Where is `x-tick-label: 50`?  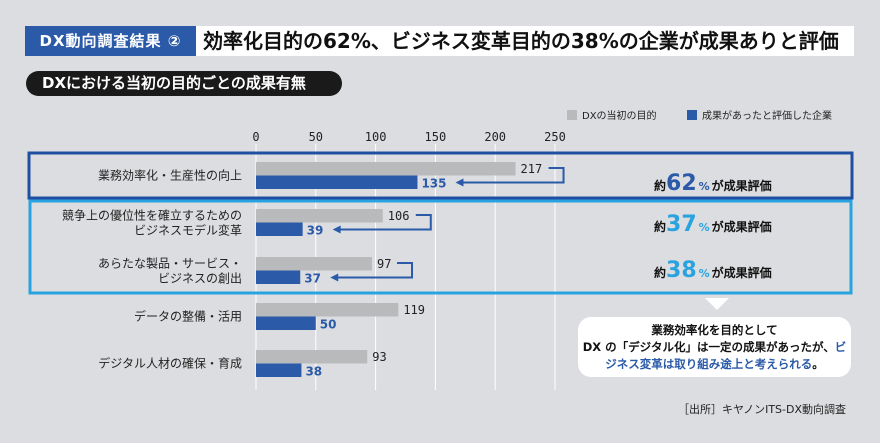 x-tick-label: 50 is located at coordinates (316, 137).